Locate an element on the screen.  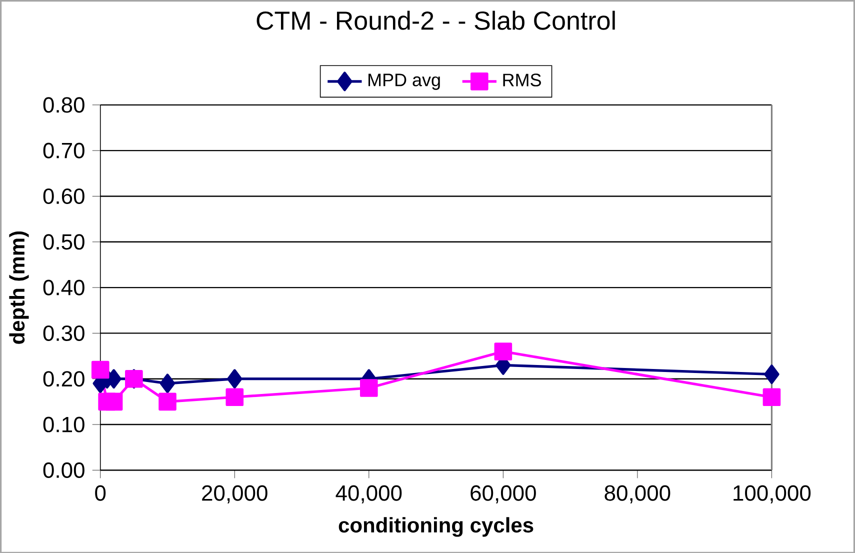
x-tick-label: 60,000 is located at coordinates (503, 494).